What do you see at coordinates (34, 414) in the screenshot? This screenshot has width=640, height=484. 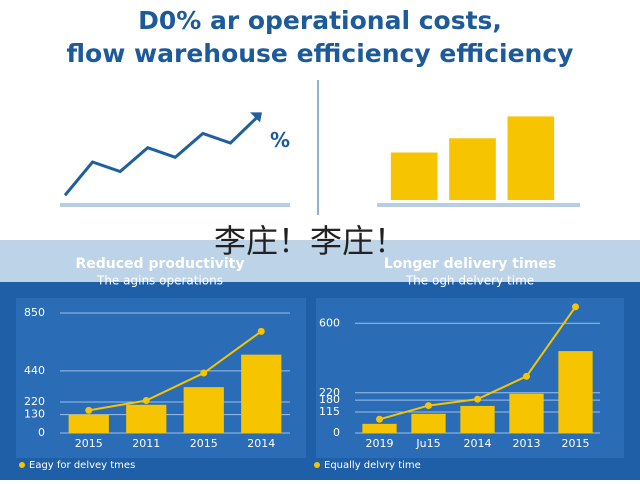 I see `y-tick-label: 130` at bounding box center [34, 414].